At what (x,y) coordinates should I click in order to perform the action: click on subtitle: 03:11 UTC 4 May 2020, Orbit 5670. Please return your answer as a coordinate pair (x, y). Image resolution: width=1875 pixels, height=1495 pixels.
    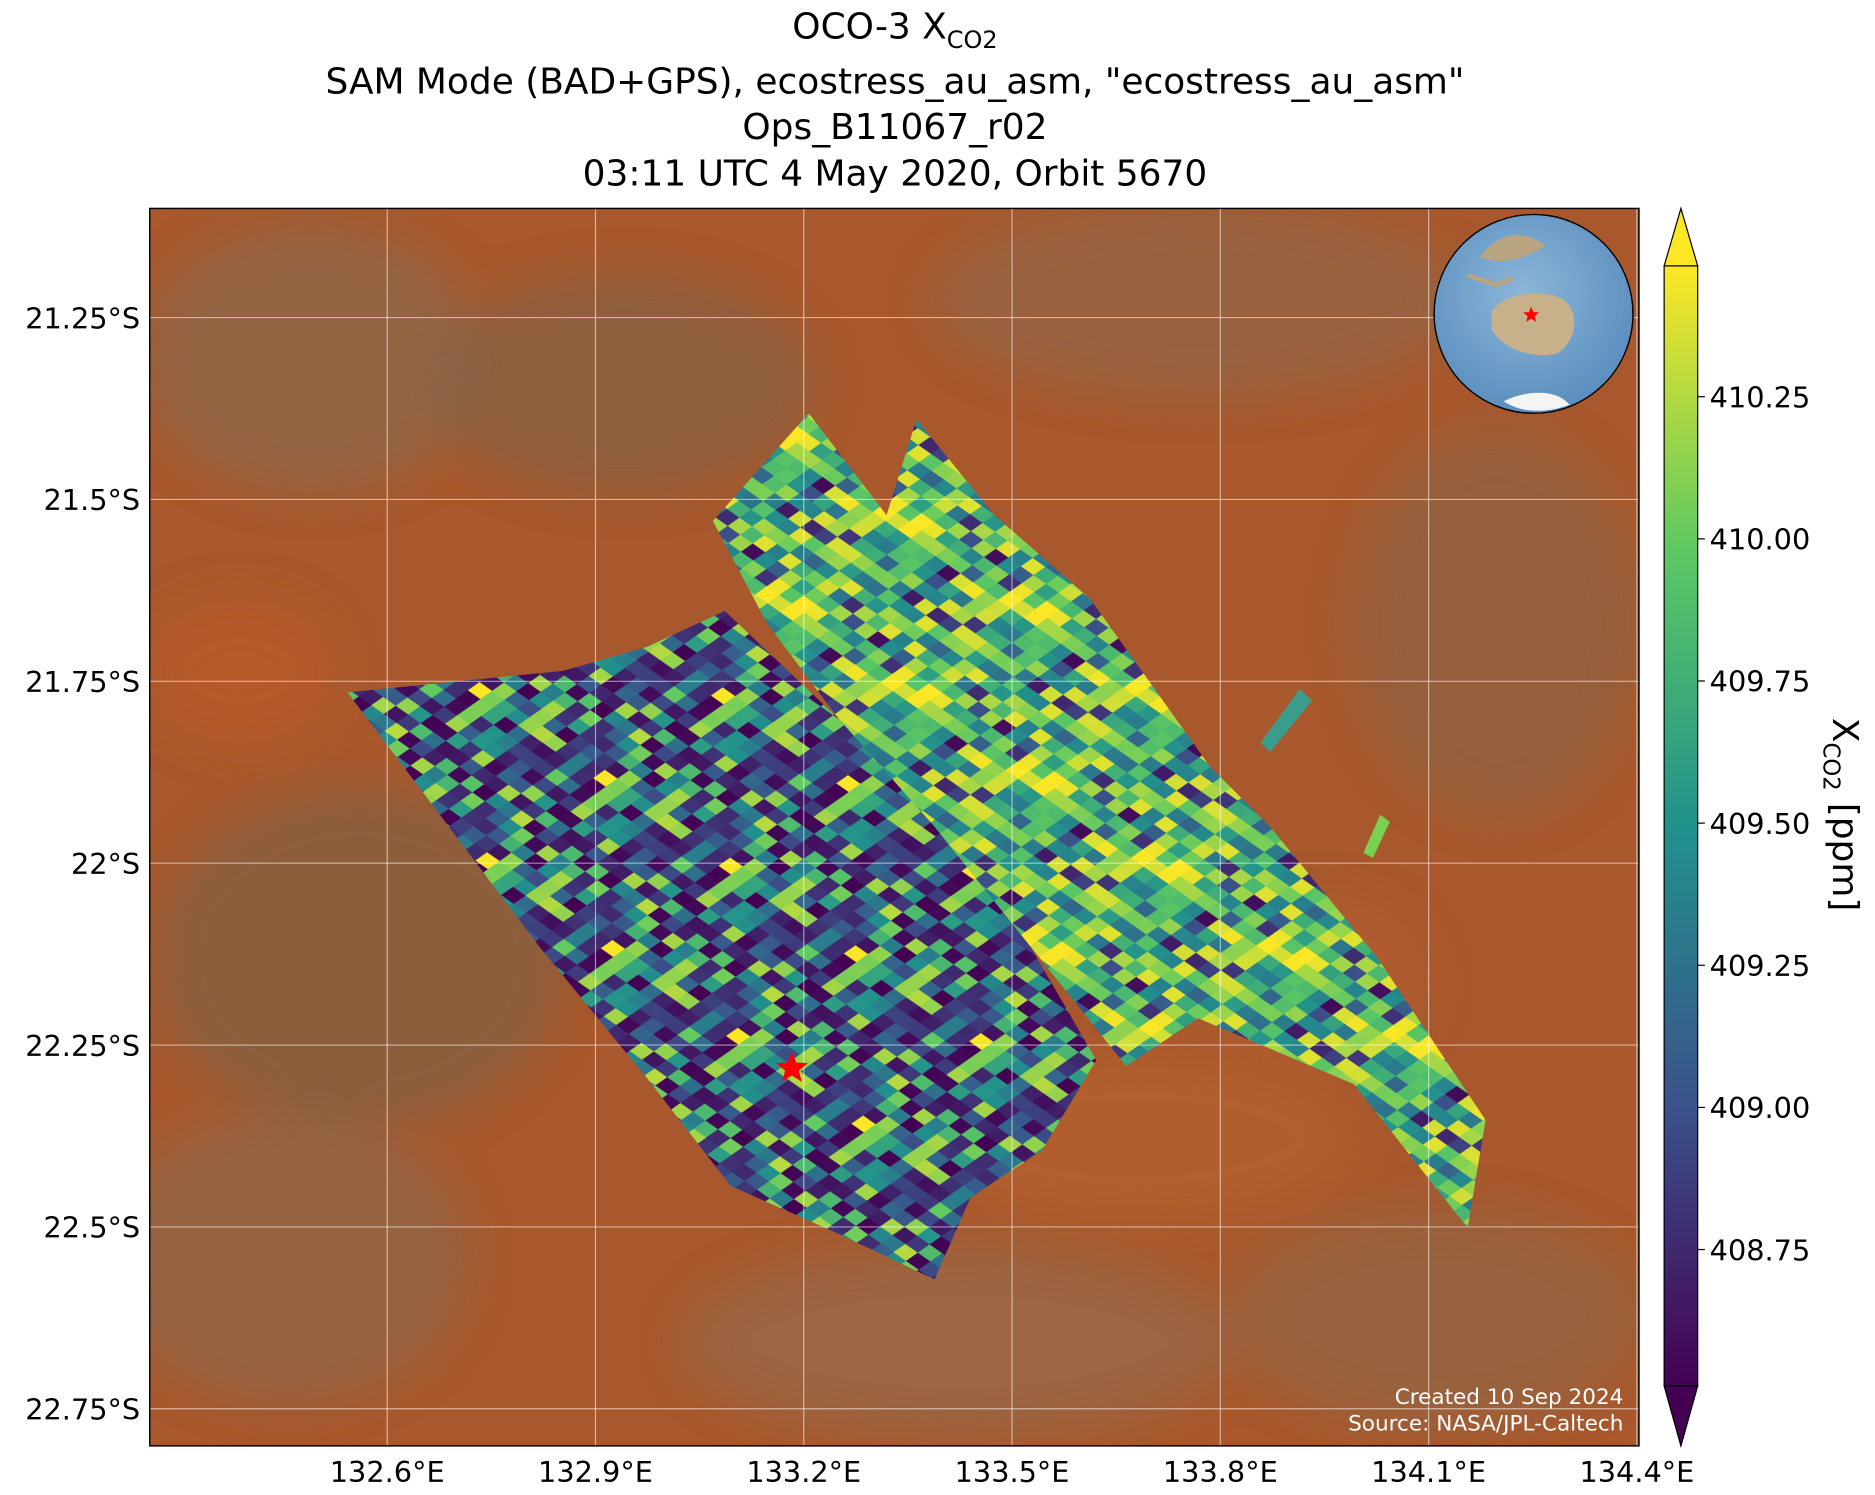
    Looking at the image, I should click on (895, 174).